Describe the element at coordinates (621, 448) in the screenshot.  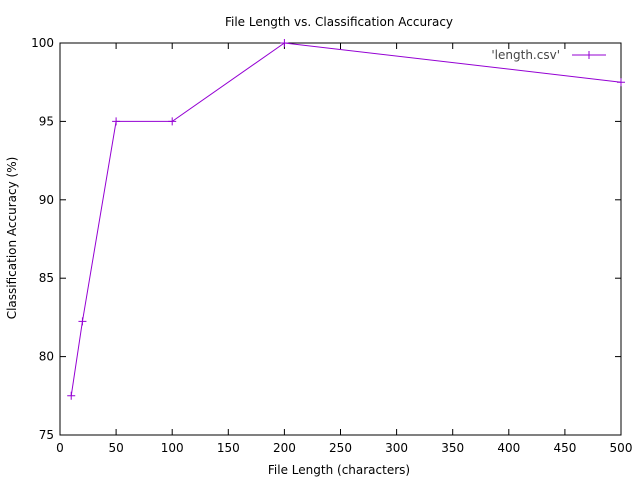
I see `x-tick-label: 500` at that location.